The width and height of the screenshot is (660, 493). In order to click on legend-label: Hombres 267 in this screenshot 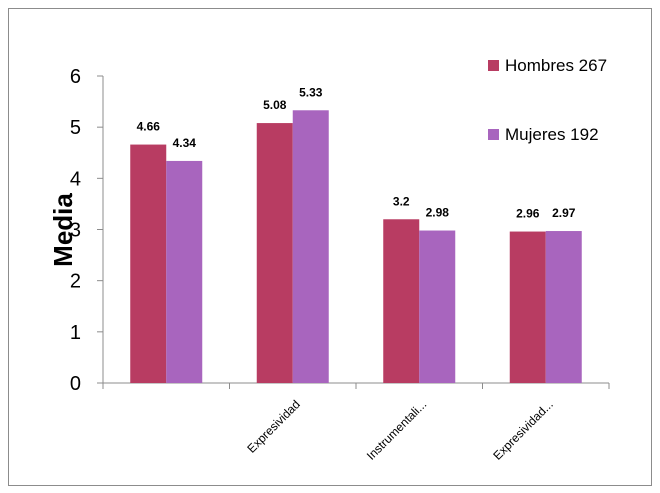, I will do `click(556, 65)`.